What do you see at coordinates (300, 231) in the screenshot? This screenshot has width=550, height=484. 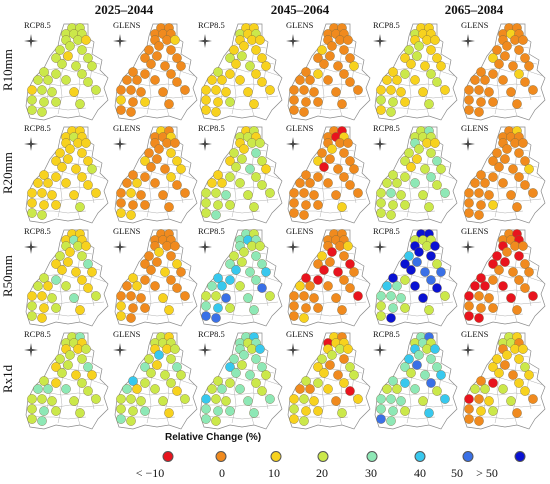 I see `scenario-label: GLENS` at bounding box center [300, 231].